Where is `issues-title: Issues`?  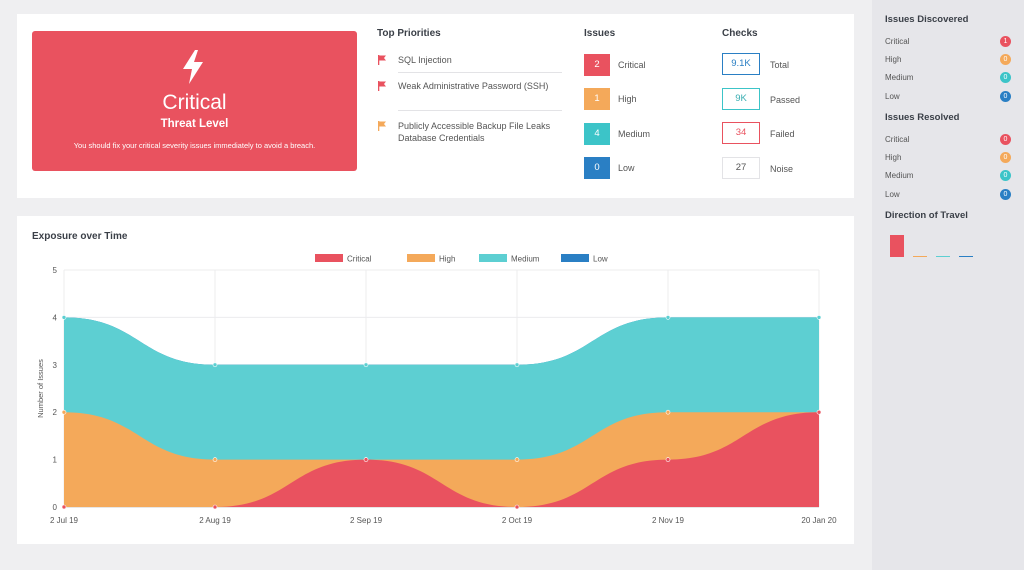 issues-title: Issues is located at coordinates (600, 33).